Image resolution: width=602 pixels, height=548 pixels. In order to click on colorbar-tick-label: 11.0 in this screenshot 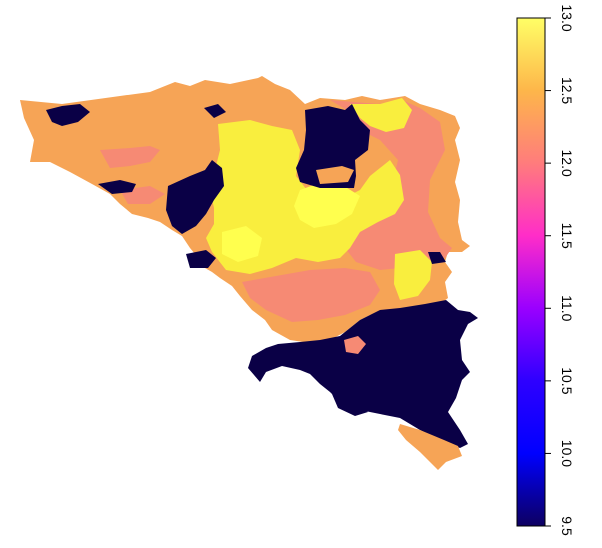, I will do `click(567, 308)`.